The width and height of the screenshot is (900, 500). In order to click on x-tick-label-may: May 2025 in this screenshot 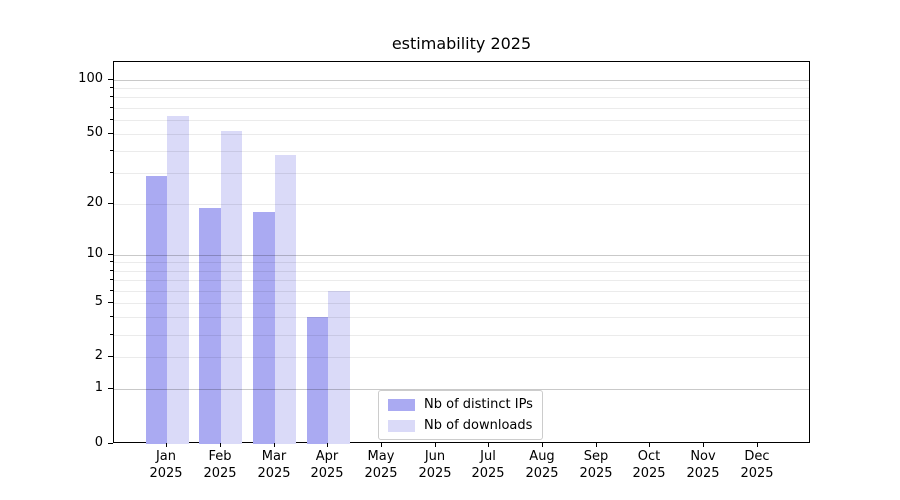, I will do `click(381, 465)`.